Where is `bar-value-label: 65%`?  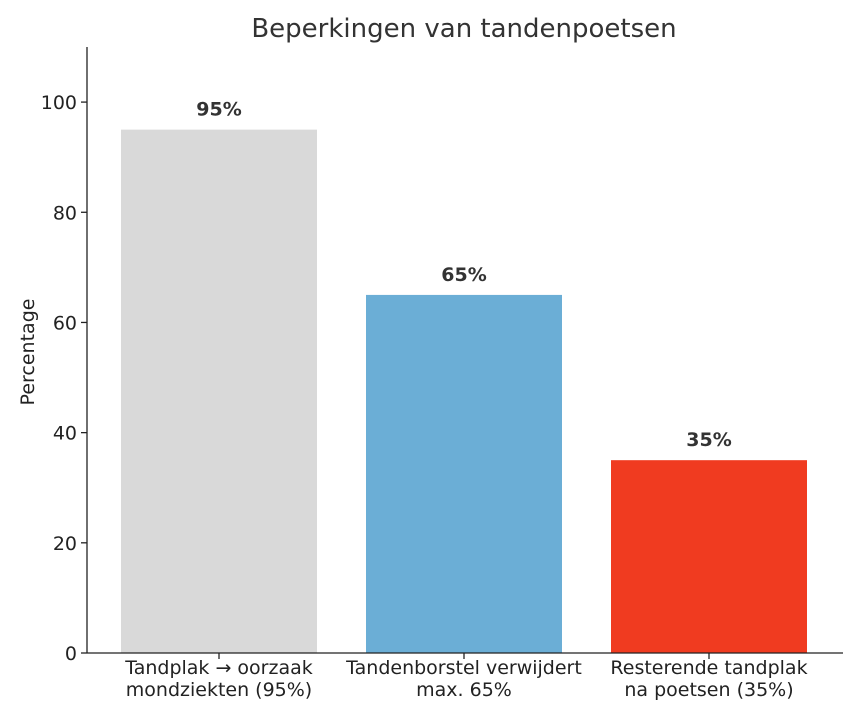 bar-value-label: 65% is located at coordinates (463, 275).